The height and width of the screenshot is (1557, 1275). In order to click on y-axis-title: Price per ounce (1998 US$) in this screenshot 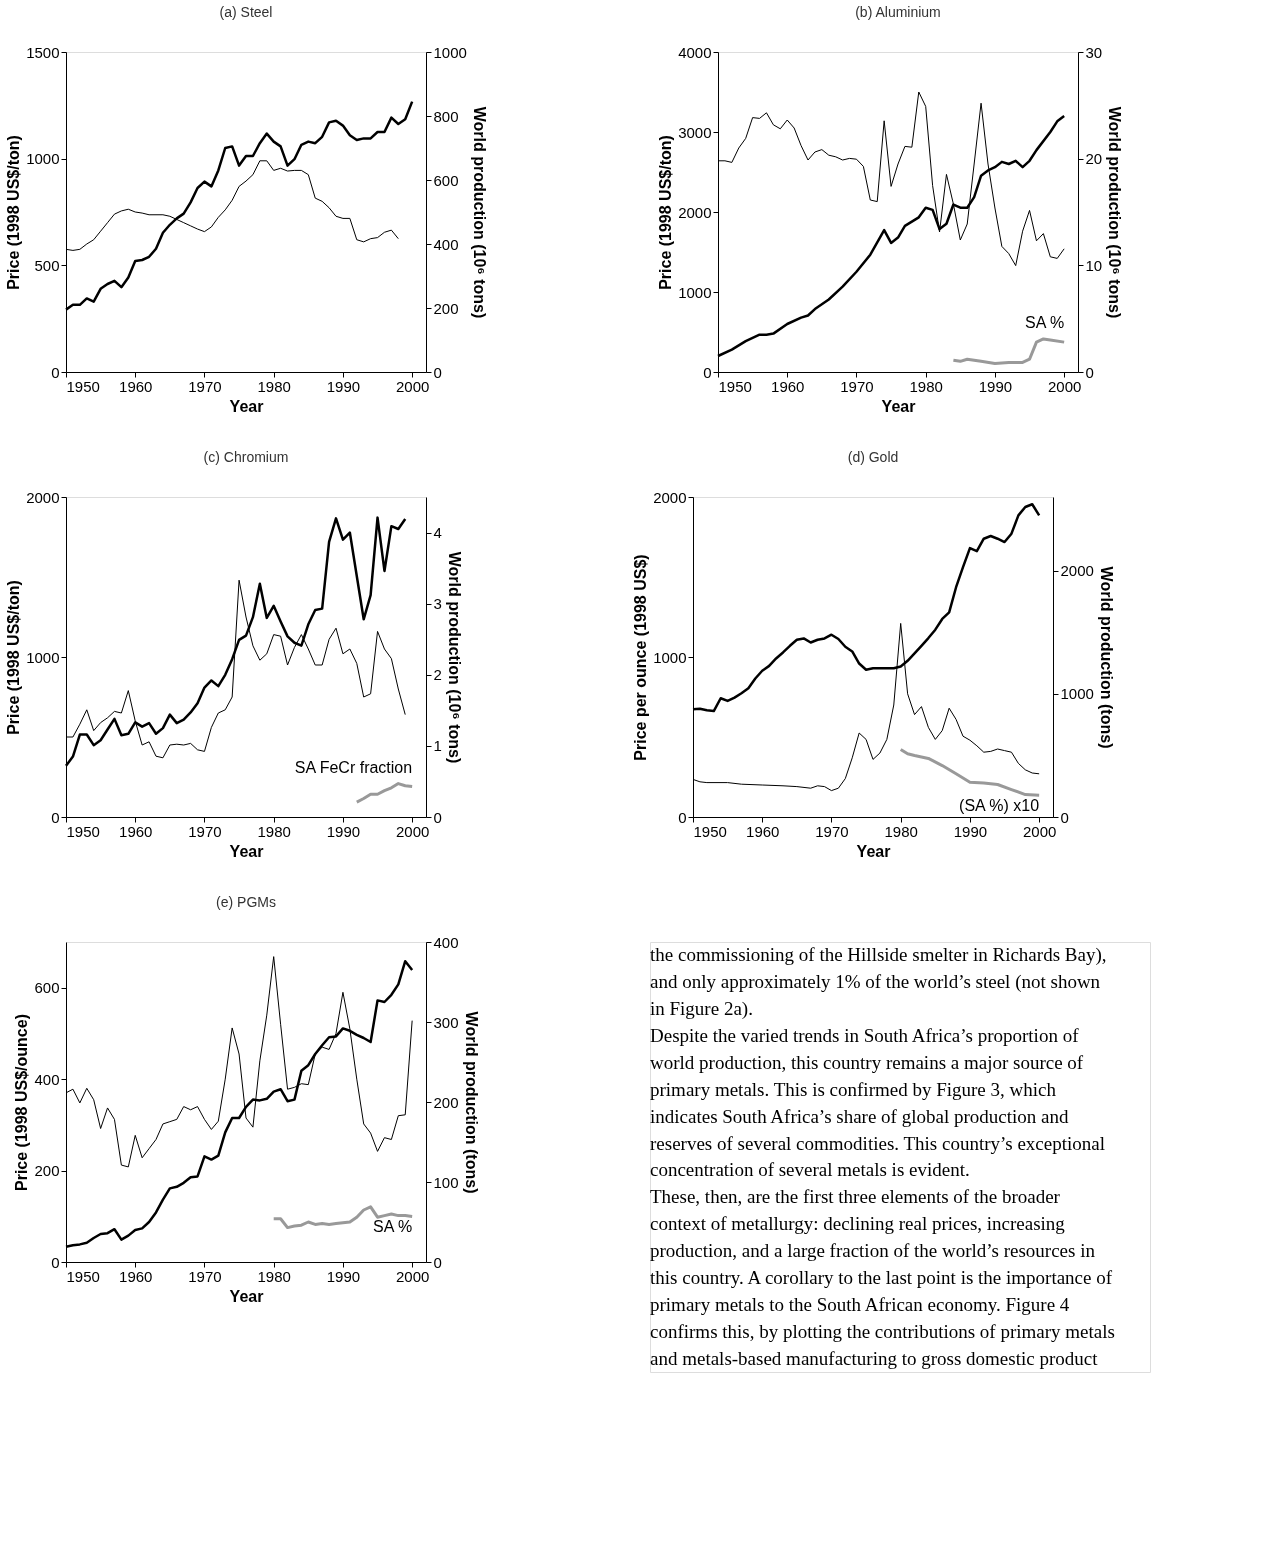, I will do `click(641, 657)`.